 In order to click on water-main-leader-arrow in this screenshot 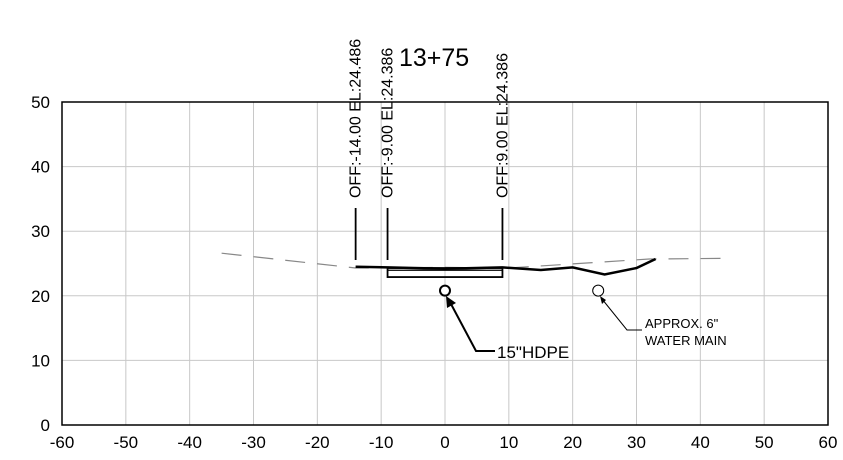, I will do `click(603, 300)`.